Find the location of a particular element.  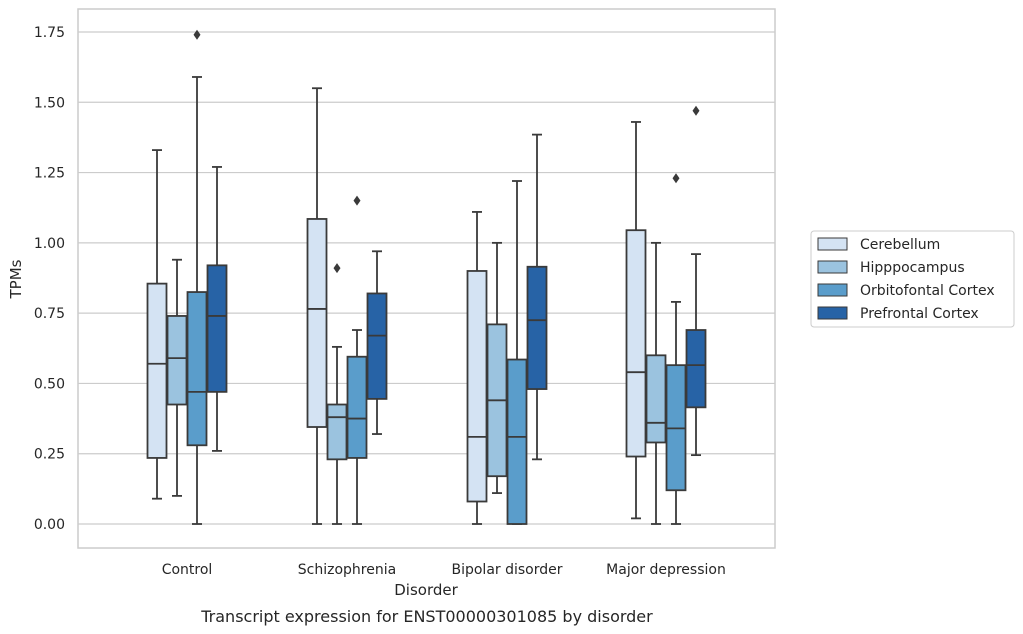

legend-label: Prefrontal Cortex is located at coordinates (919, 314).